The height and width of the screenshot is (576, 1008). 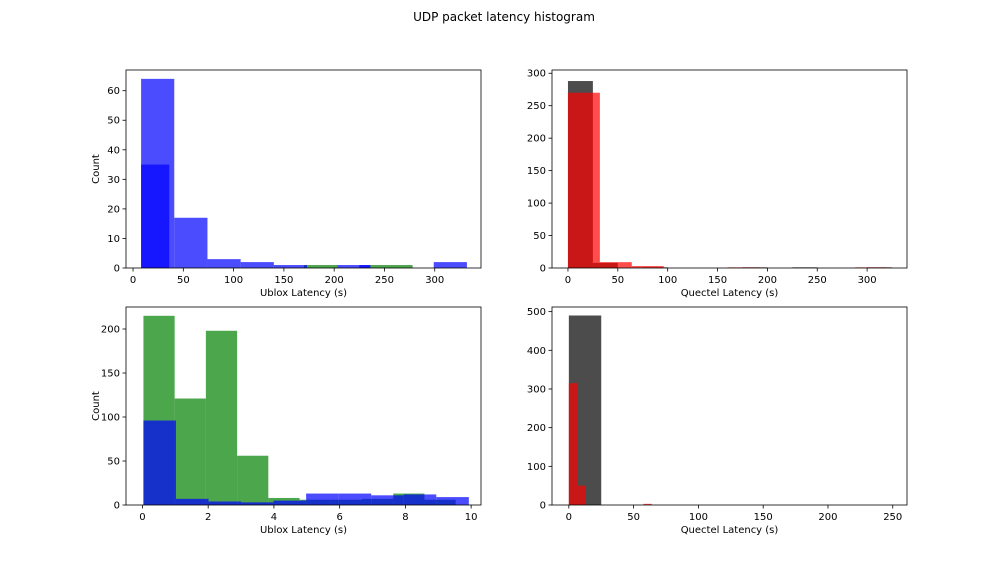 I want to click on y-tick-label: 40, so click(x=113, y=150).